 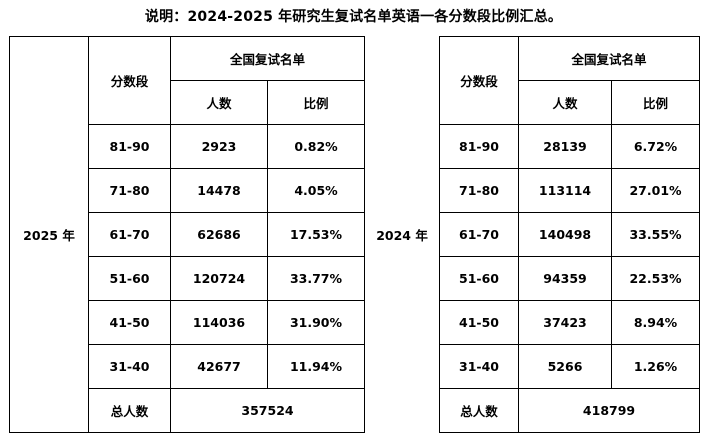 What do you see at coordinates (316, 366) in the screenshot?
I see `ratio-cell: 11.94%` at bounding box center [316, 366].